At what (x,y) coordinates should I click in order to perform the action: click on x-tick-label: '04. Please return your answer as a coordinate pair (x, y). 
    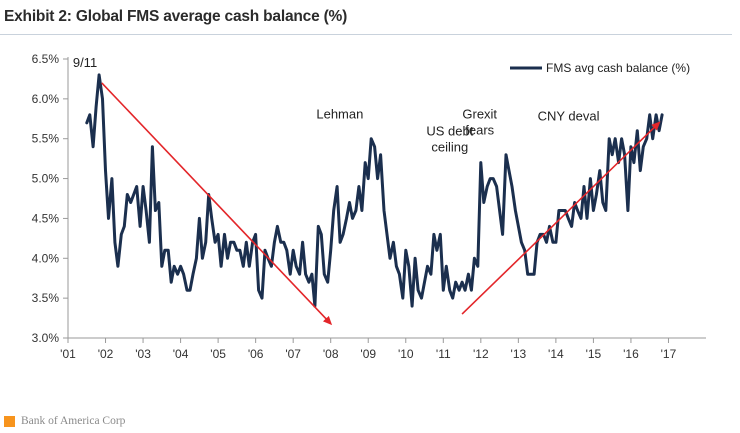
    Looking at the image, I should click on (181, 354).